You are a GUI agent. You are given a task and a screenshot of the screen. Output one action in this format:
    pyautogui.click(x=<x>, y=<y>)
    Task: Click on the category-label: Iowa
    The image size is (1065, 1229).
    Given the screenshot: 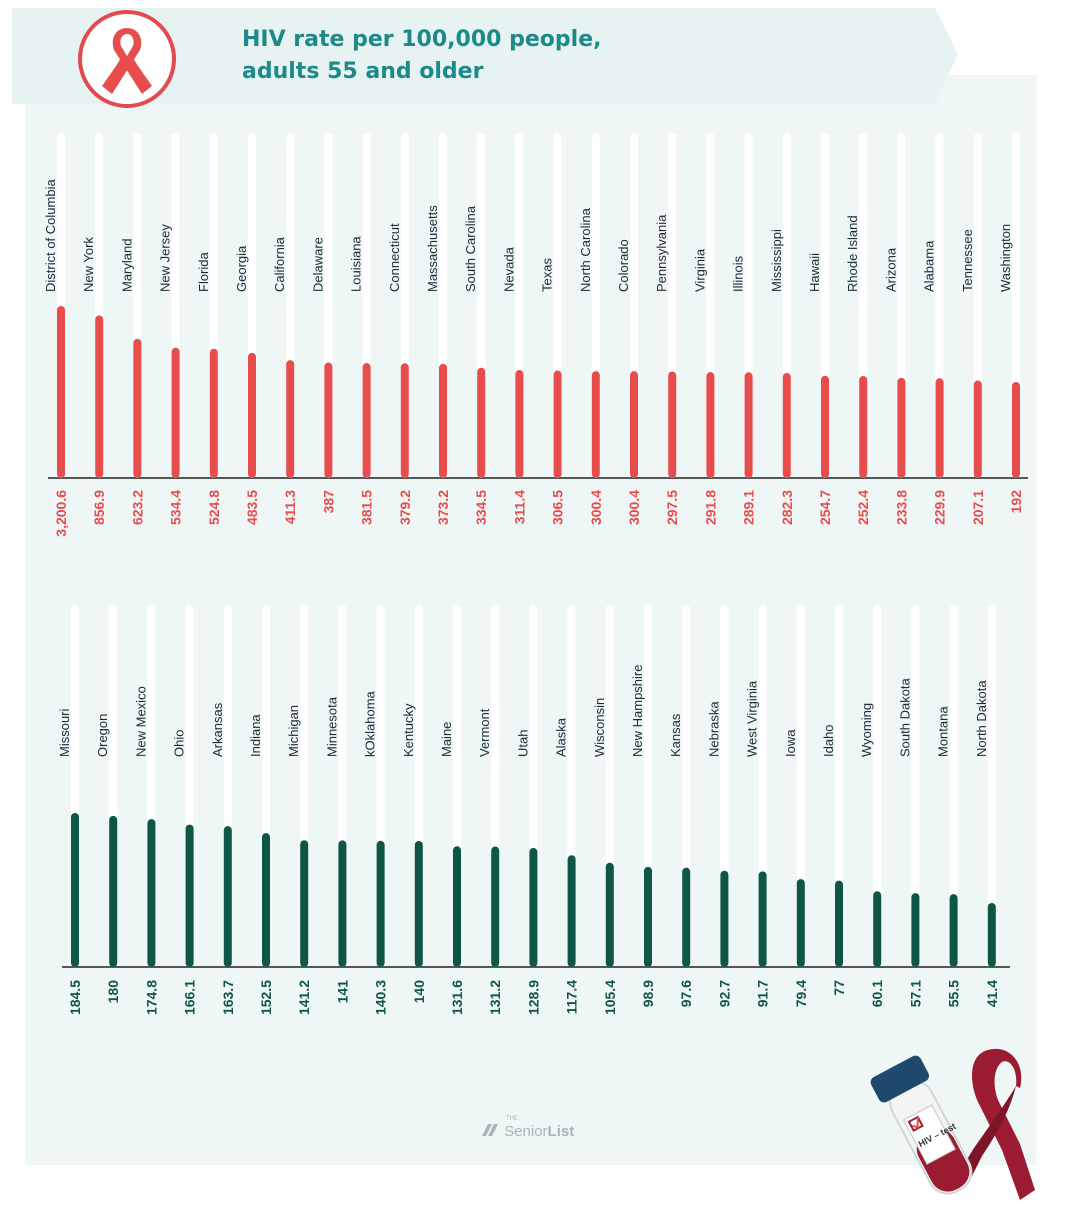 What is the action you would take?
    pyautogui.click(x=790, y=743)
    